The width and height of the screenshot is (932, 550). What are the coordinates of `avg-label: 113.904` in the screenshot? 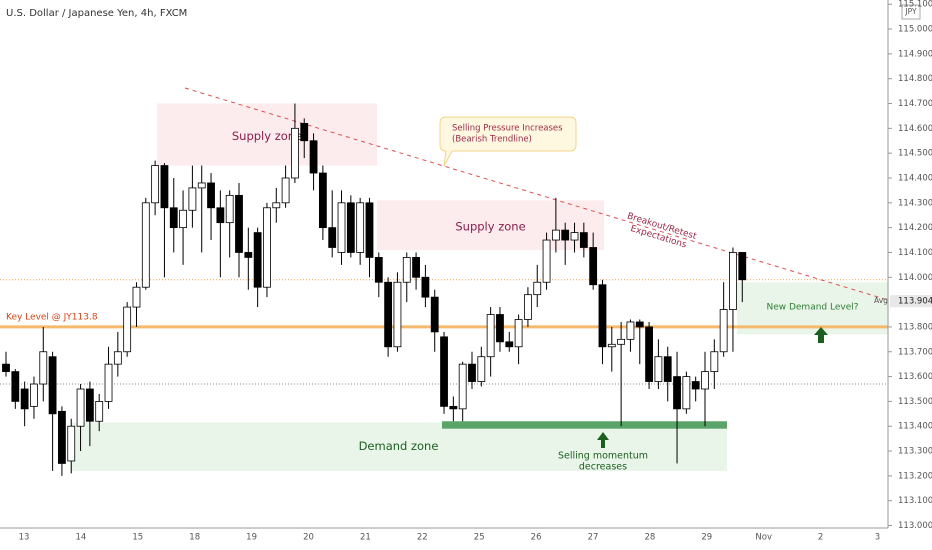 It's located at (915, 302).